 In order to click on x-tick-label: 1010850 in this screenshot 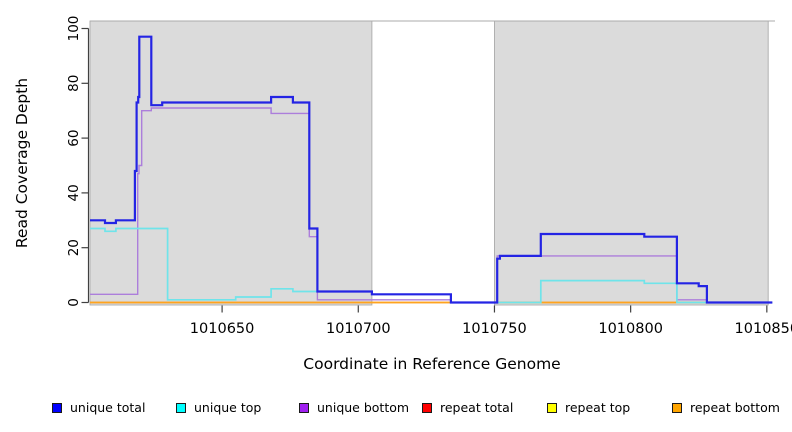, I will do `click(763, 329)`.